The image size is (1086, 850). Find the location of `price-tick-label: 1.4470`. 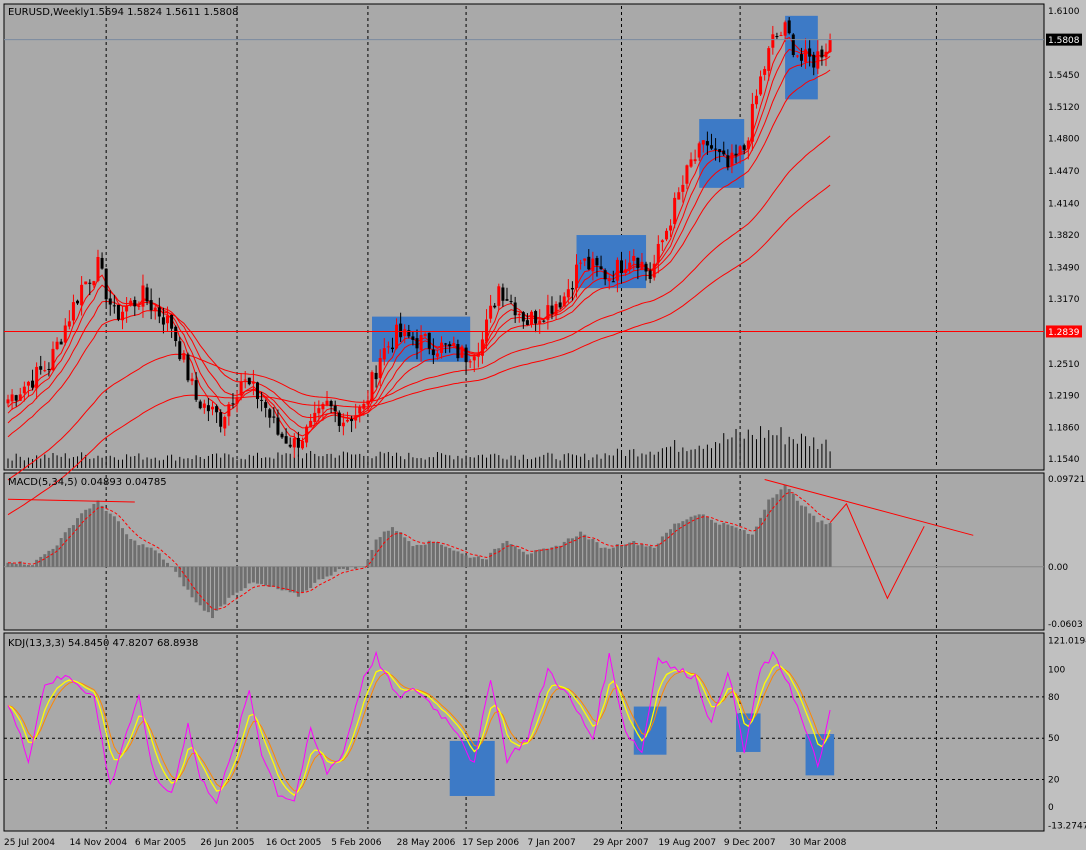

price-tick-label: 1.4470 is located at coordinates (1064, 172).